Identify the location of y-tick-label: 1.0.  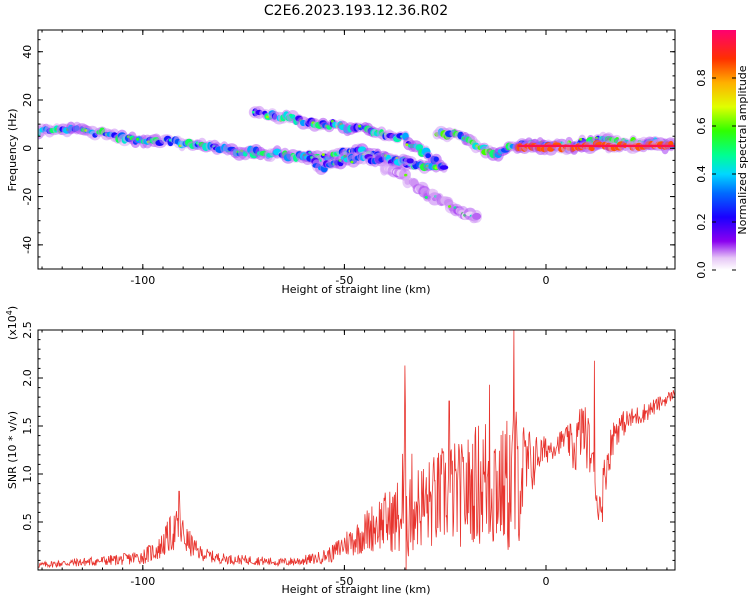
(27, 474).